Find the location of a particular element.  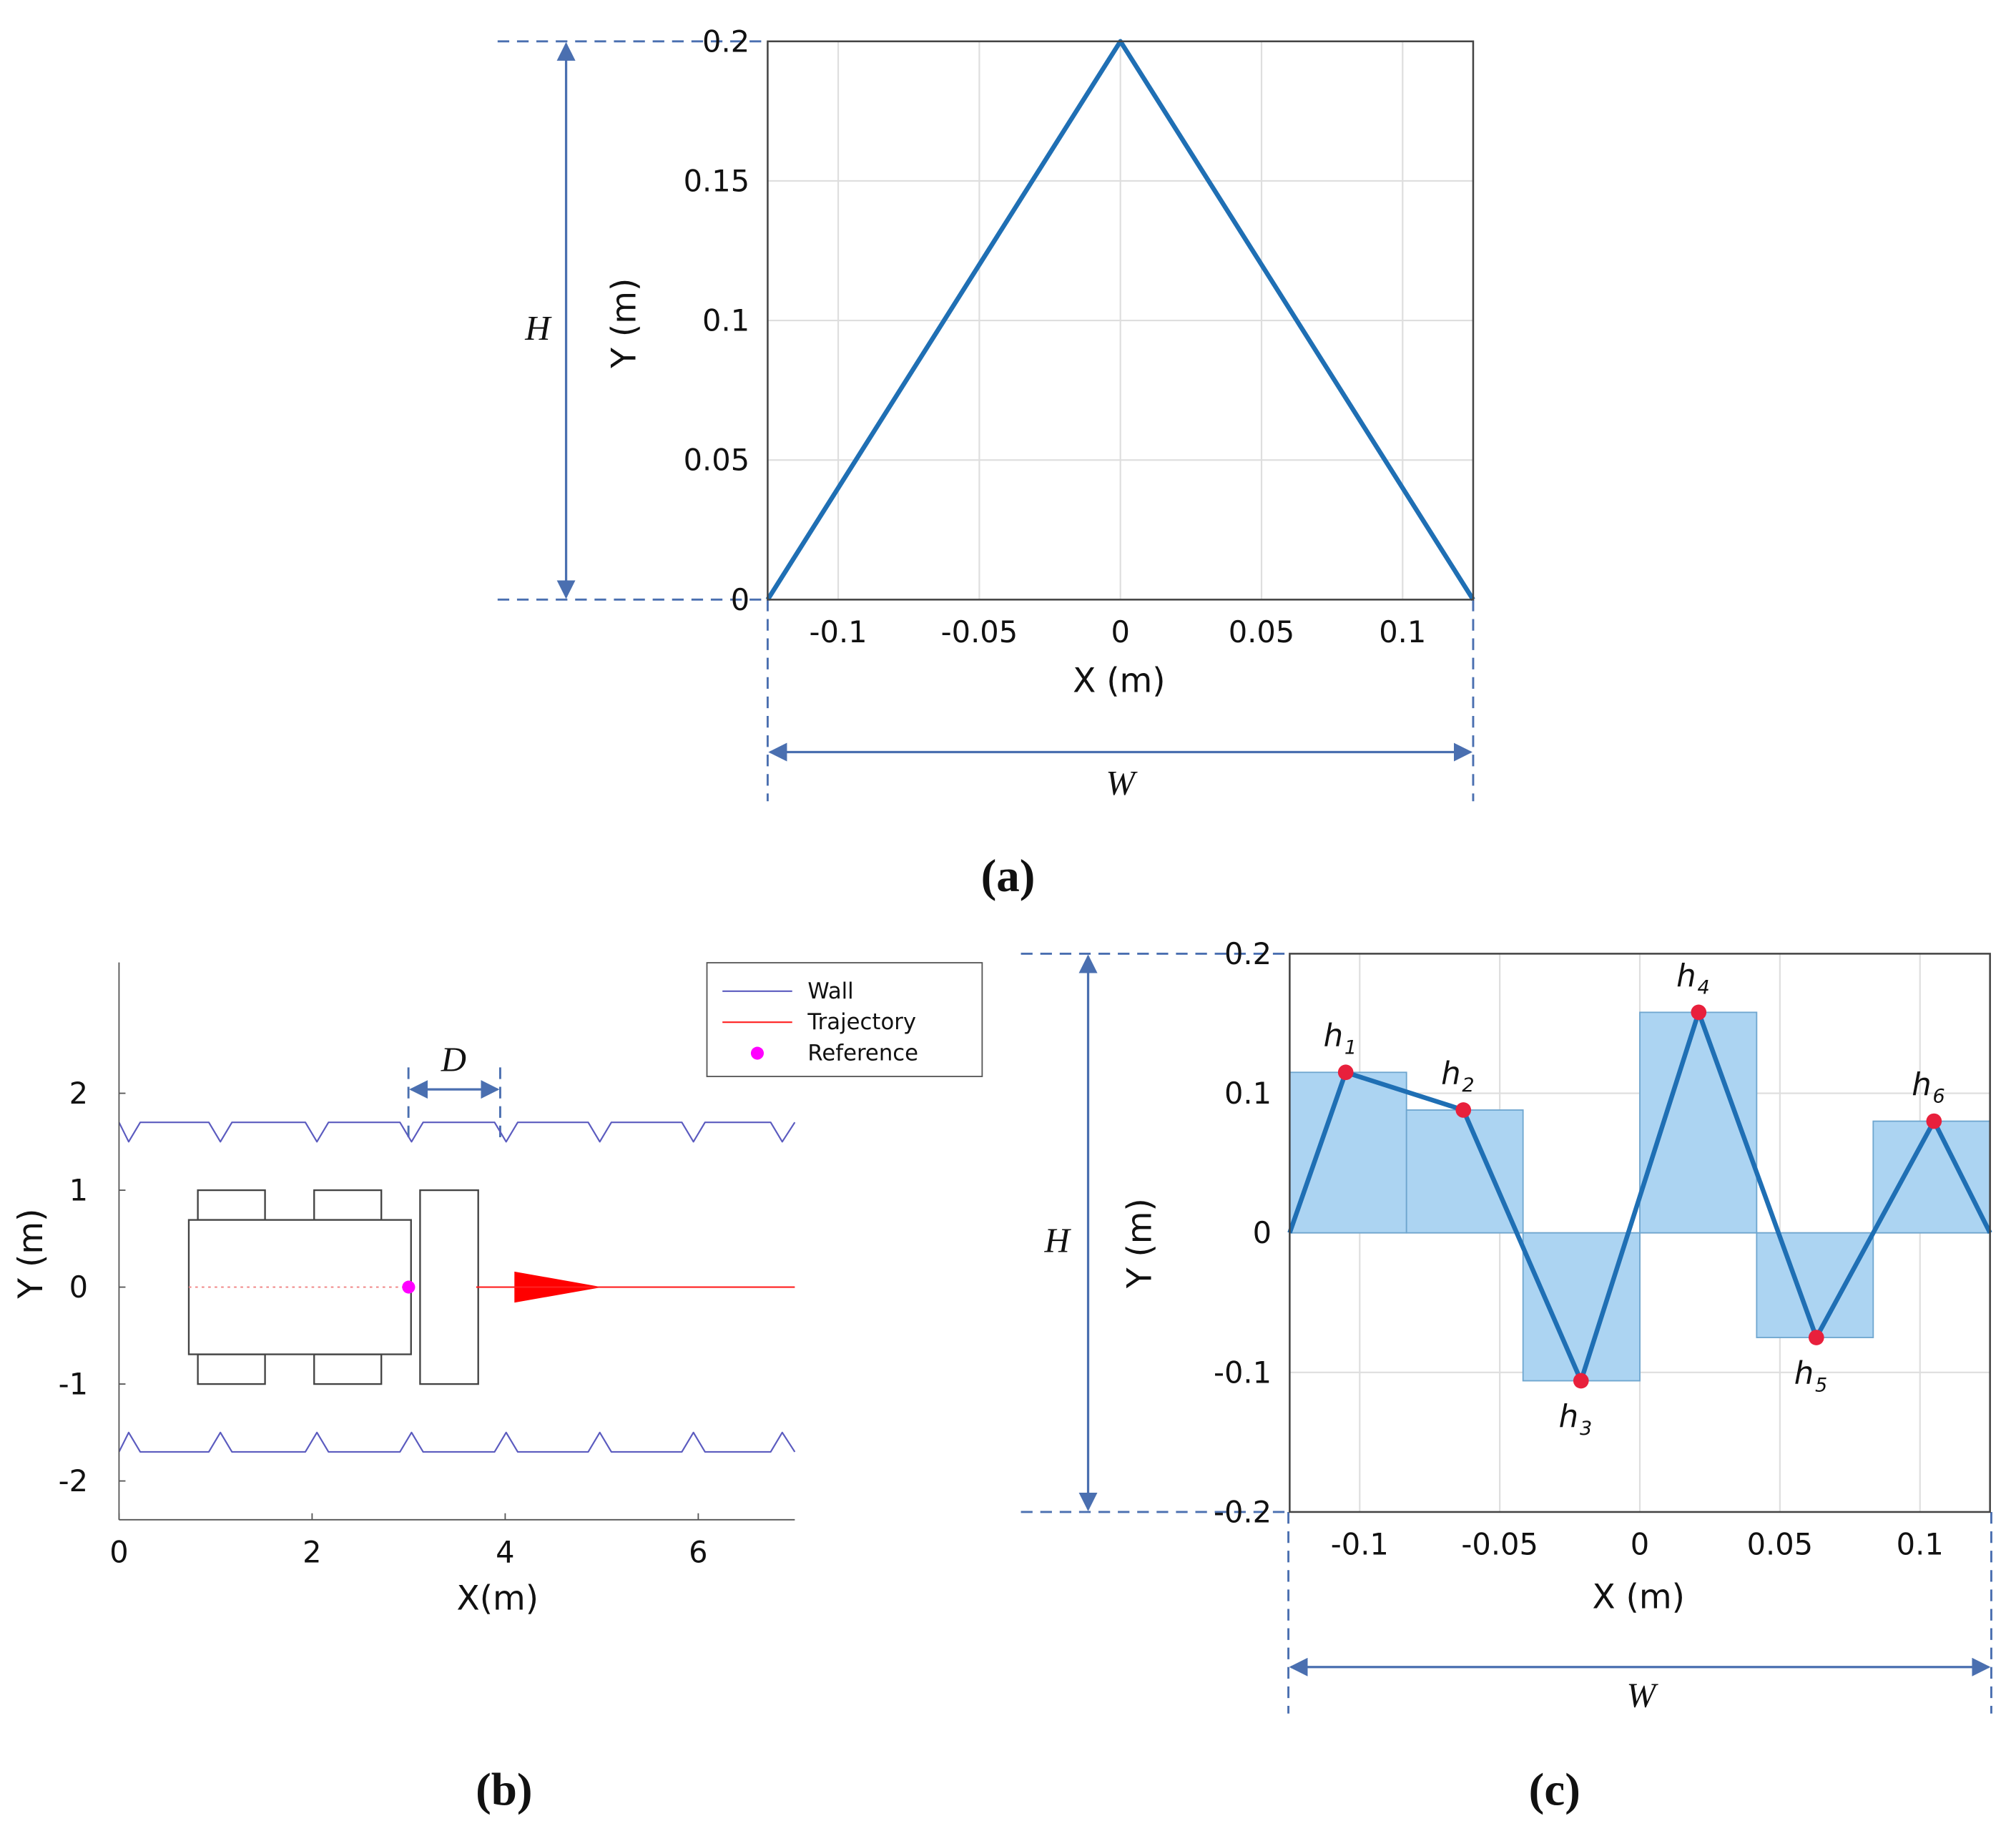

point-label-subscript: 5 is located at coordinates (1821, 1385).